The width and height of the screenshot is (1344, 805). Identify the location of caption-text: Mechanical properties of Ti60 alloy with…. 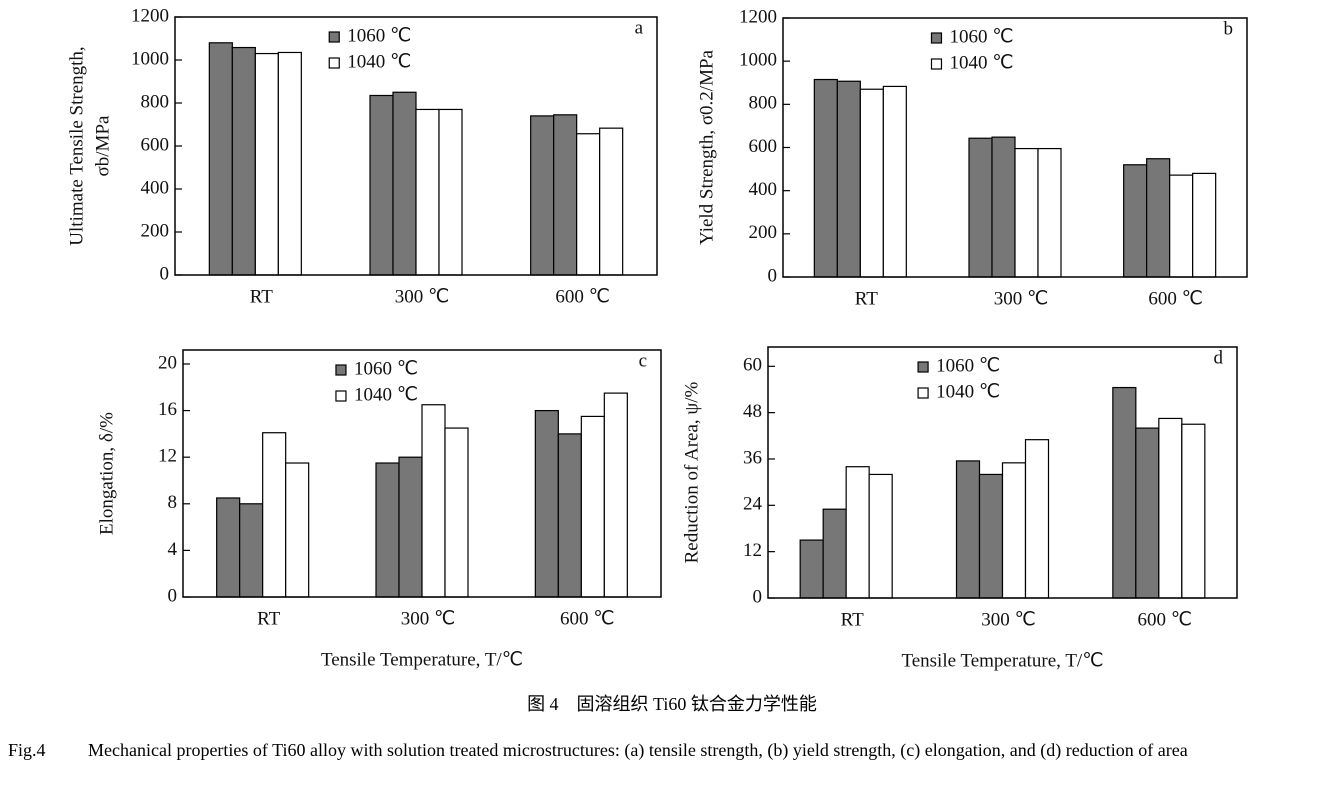
(638, 750).